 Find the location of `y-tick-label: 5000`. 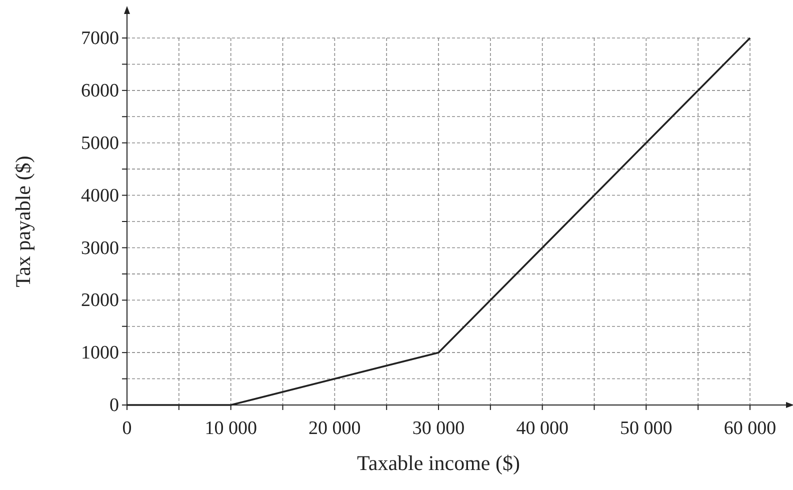

y-tick-label: 5000 is located at coordinates (100, 143).